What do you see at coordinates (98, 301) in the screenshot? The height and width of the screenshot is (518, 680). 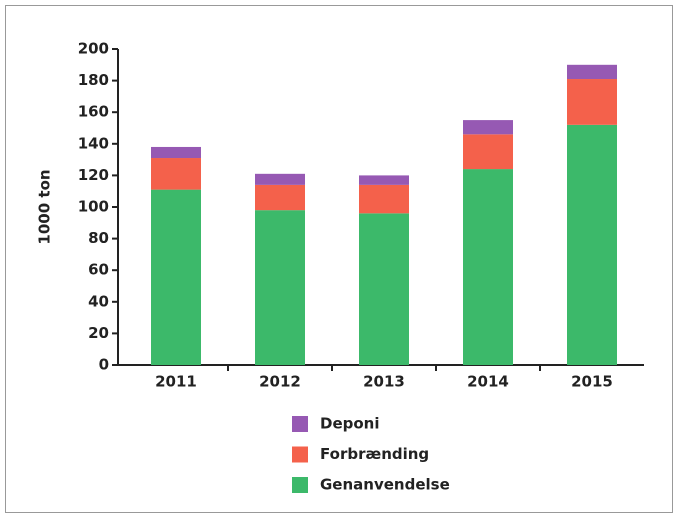 I see `y-tick-label: 40` at bounding box center [98, 301].